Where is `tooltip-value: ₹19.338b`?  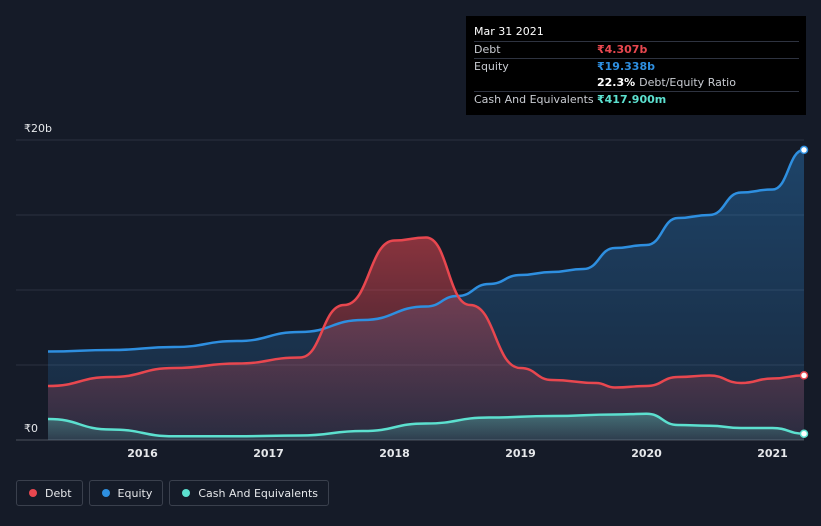
tooltip-value: ₹19.338b is located at coordinates (626, 66).